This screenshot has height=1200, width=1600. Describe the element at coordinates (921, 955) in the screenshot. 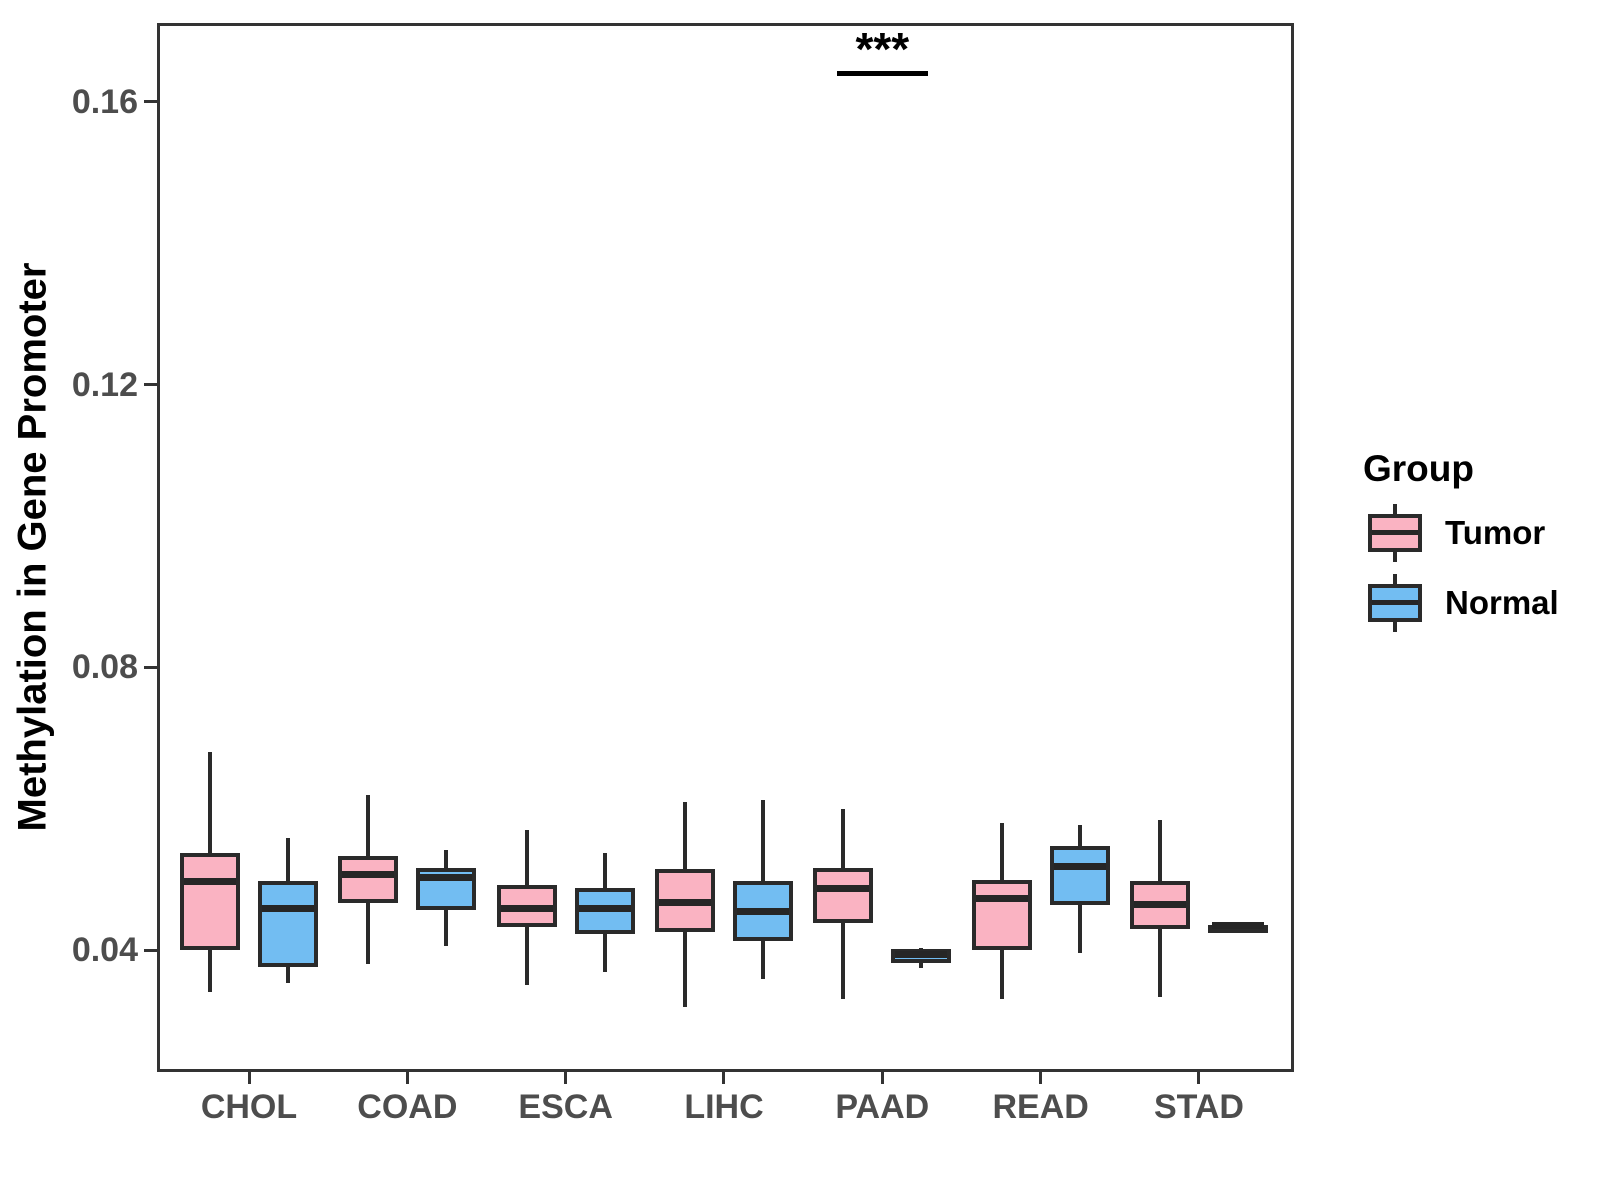

I see `median-normal-paad` at that location.